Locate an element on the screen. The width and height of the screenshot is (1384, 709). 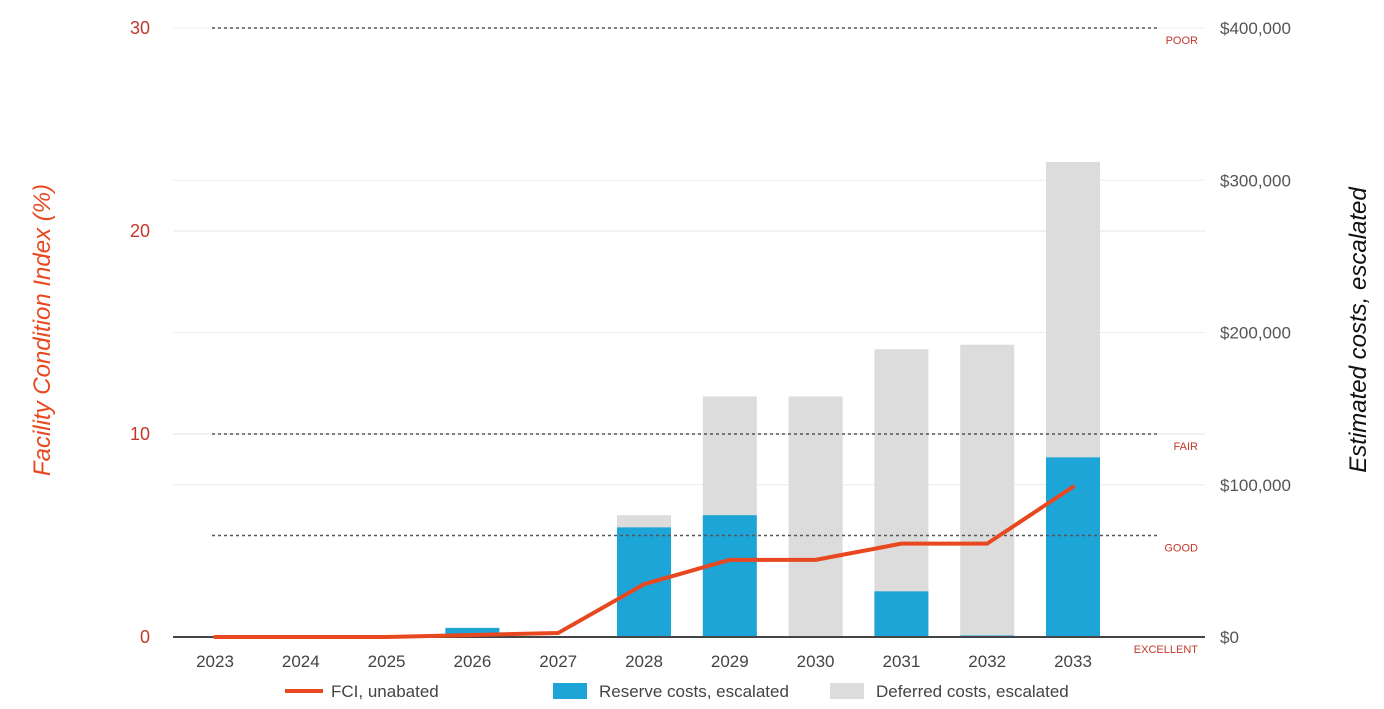
threshold-label: POOR is located at coordinates (1182, 41).